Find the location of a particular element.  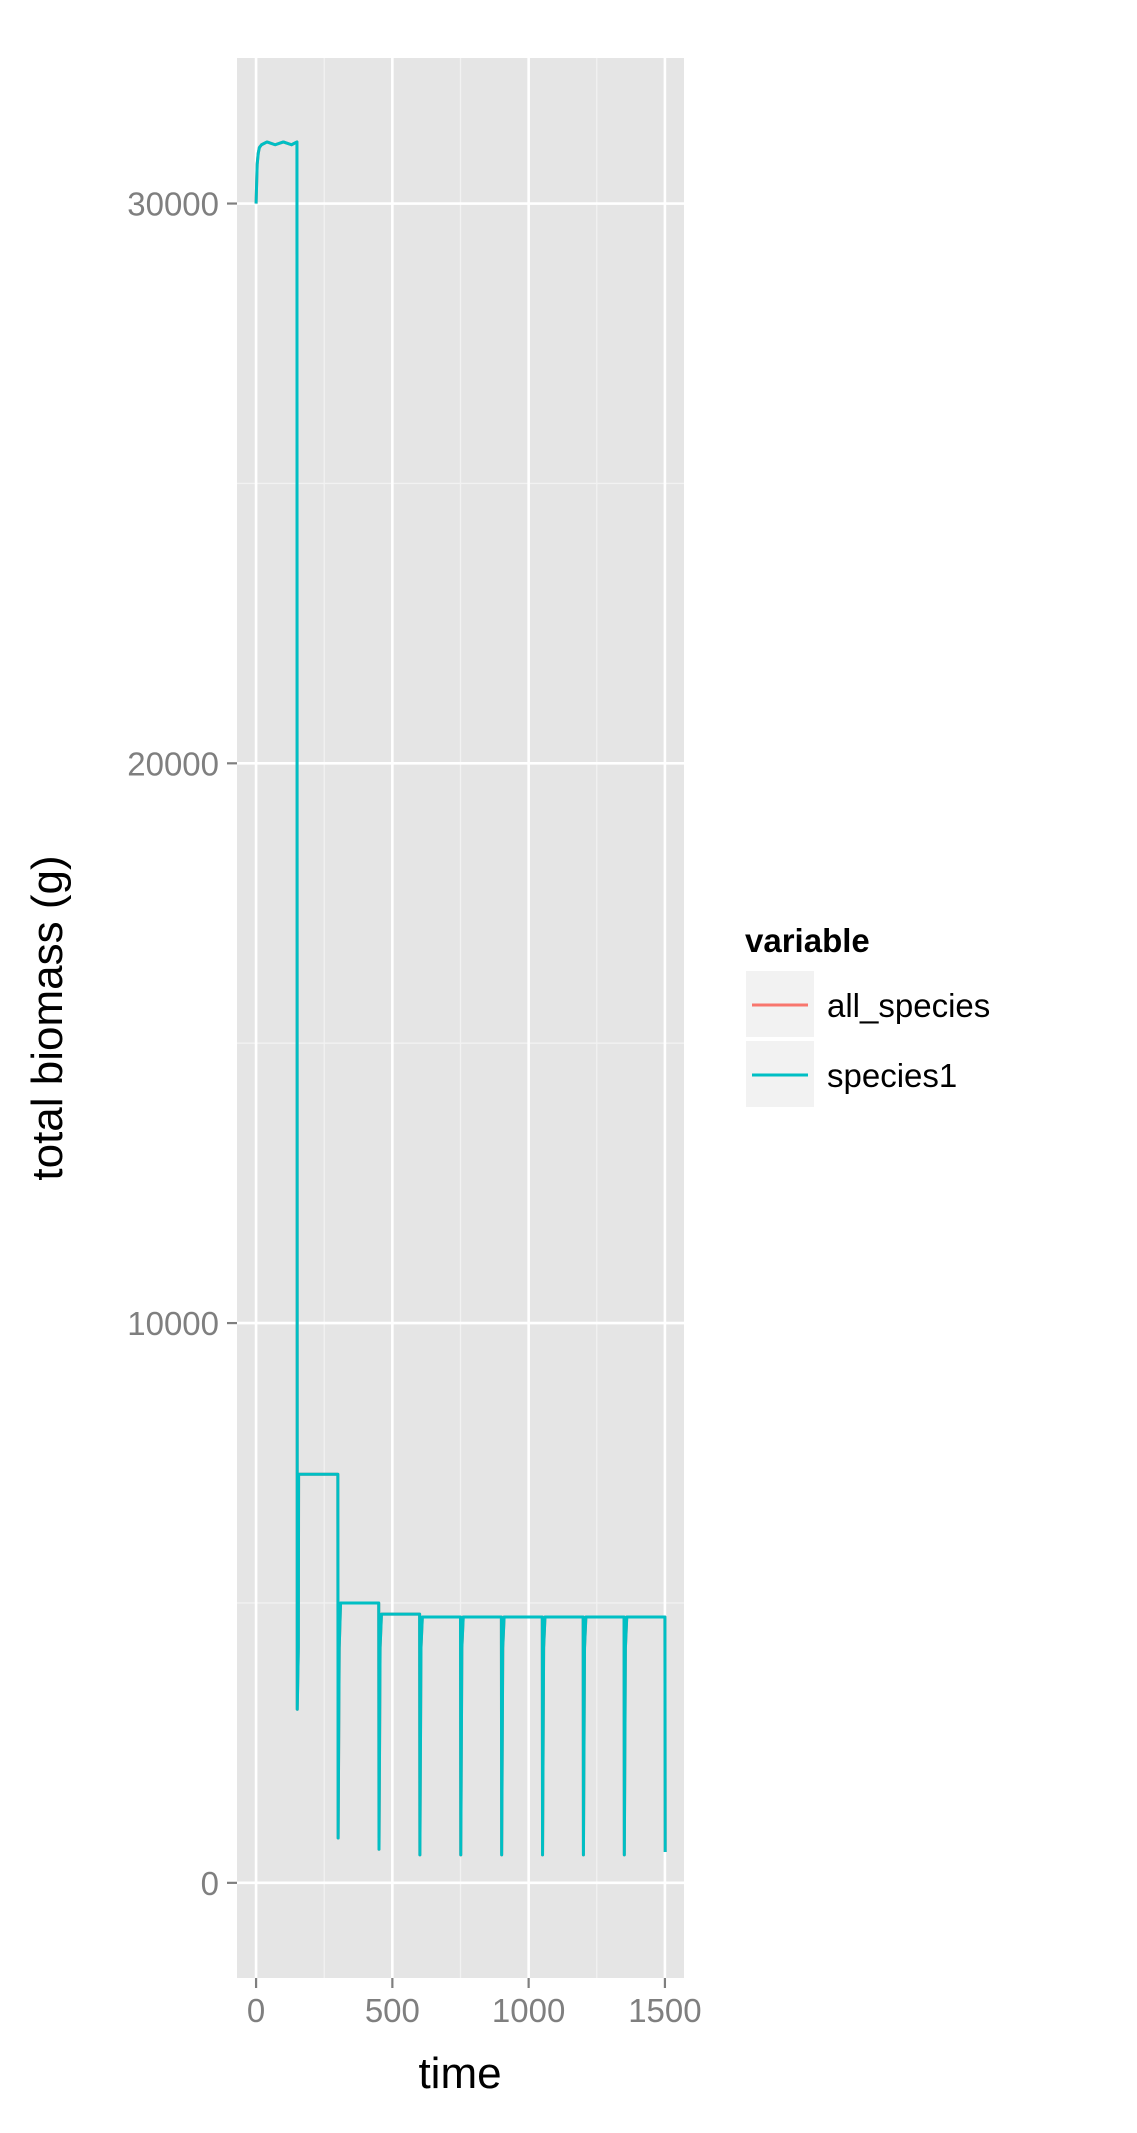

legend-title: variable is located at coordinates (807, 940).